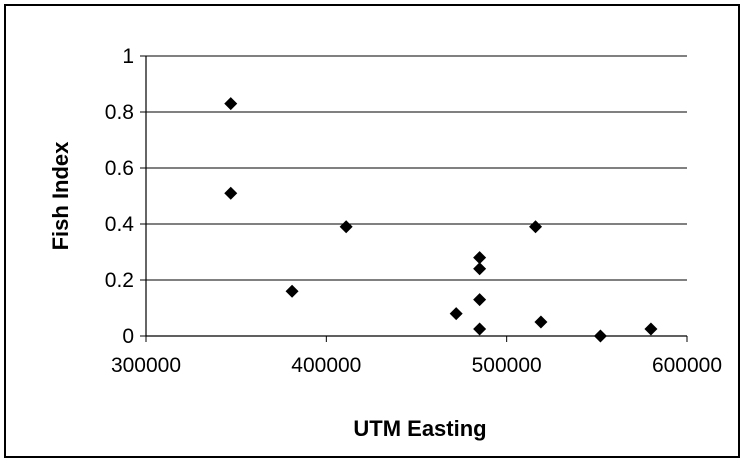 The width and height of the screenshot is (748, 466). I want to click on y-tick-label-0: 0, so click(128, 336).